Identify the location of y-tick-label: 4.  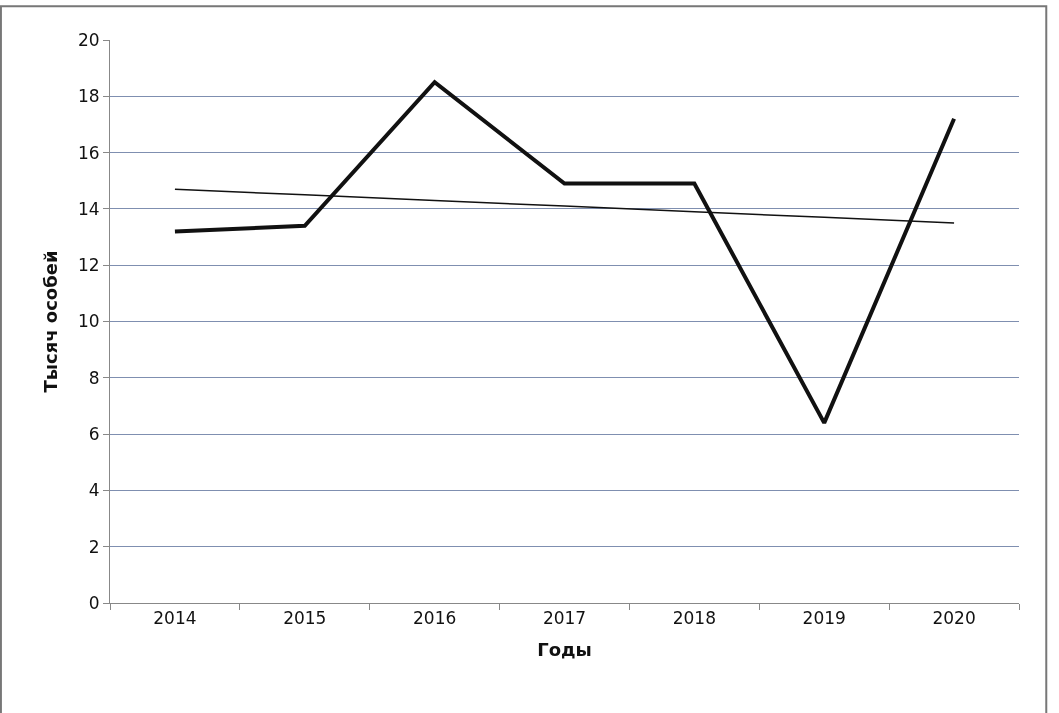
(94, 490).